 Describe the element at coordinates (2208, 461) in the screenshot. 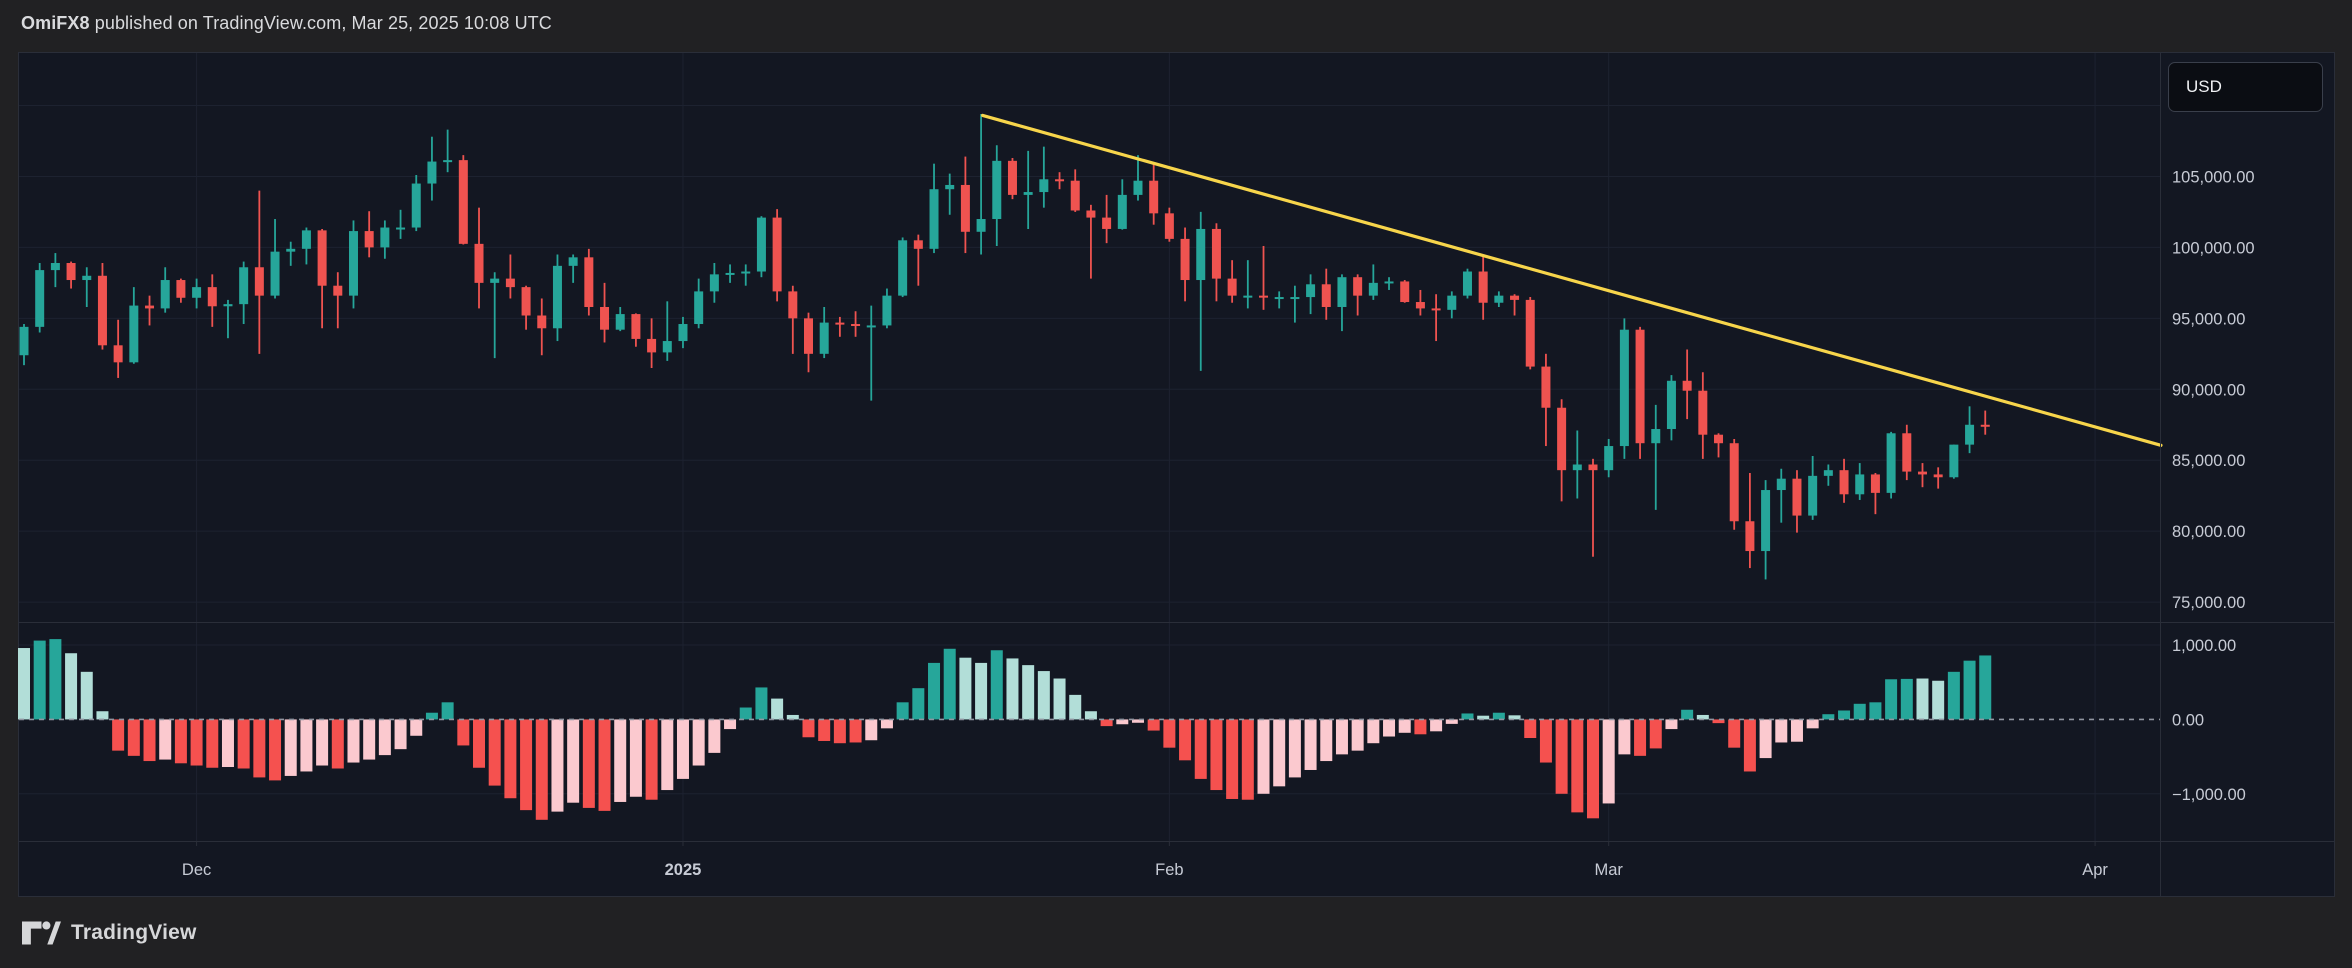

I see `price-tick-label: 85,000.00` at that location.